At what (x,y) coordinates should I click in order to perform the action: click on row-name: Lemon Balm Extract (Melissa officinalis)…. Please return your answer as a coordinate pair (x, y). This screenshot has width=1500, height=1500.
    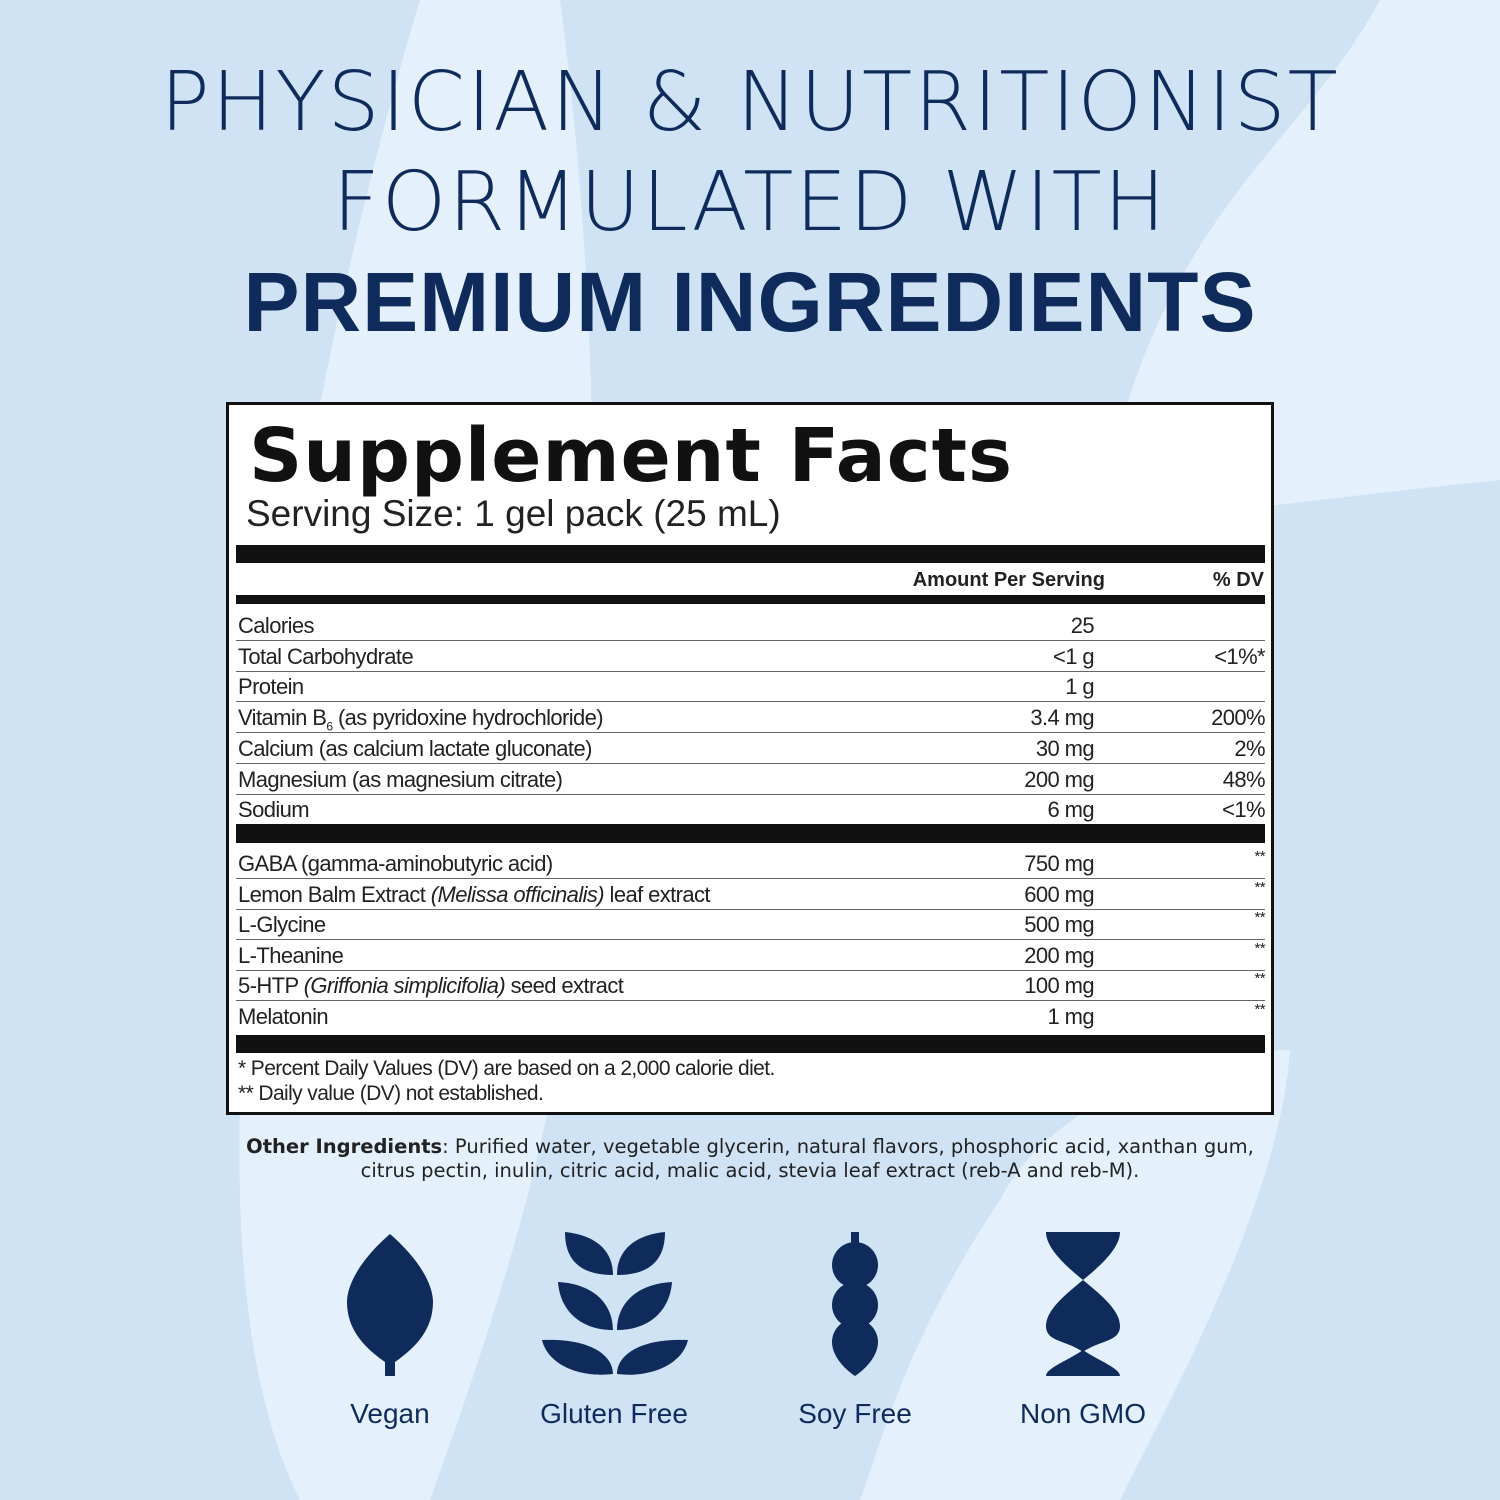
    Looking at the image, I should click on (474, 894).